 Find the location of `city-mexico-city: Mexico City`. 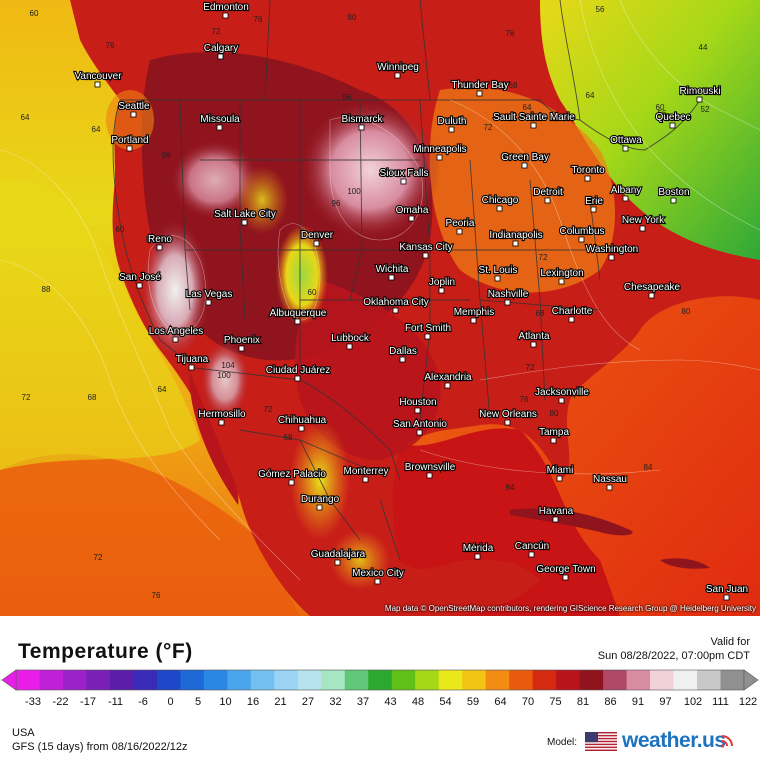

city-mexico-city: Mexico City is located at coordinates (378, 576).